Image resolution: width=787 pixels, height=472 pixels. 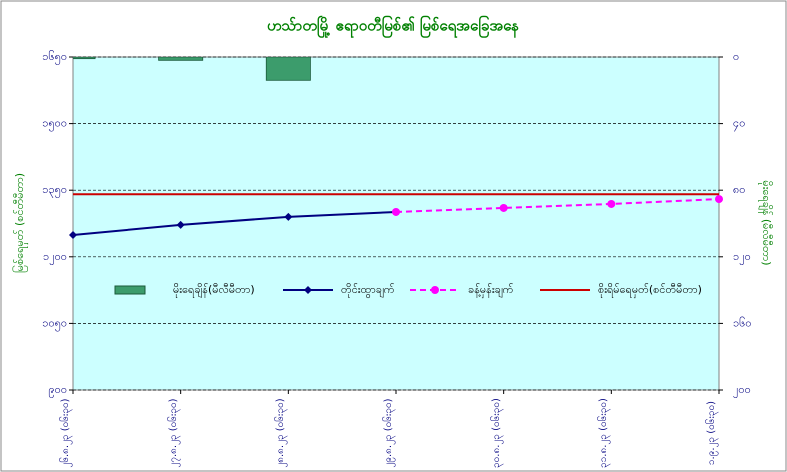 I want to click on y2-tick-label: ၈၀, so click(x=739, y=189).